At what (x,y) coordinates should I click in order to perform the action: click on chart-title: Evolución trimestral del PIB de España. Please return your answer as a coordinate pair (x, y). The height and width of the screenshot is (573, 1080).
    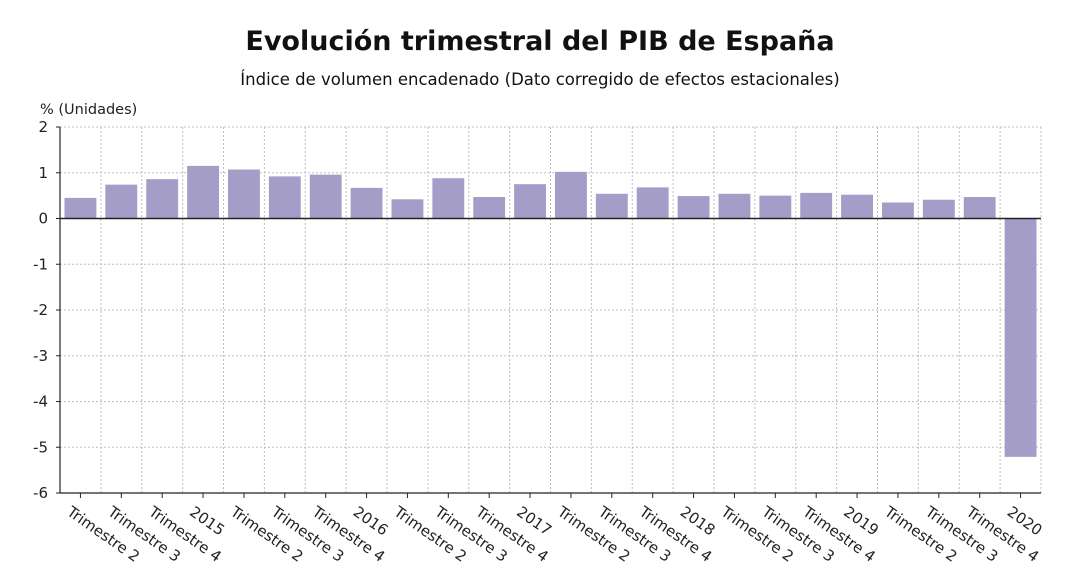
    Looking at the image, I should click on (540, 41).